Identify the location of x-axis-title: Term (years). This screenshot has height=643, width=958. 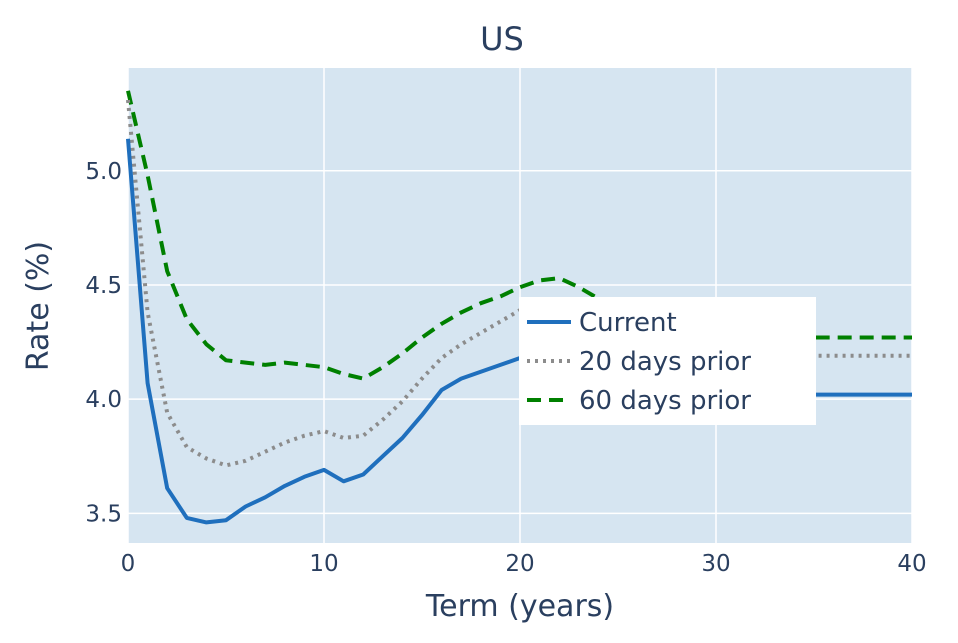
(519, 606).